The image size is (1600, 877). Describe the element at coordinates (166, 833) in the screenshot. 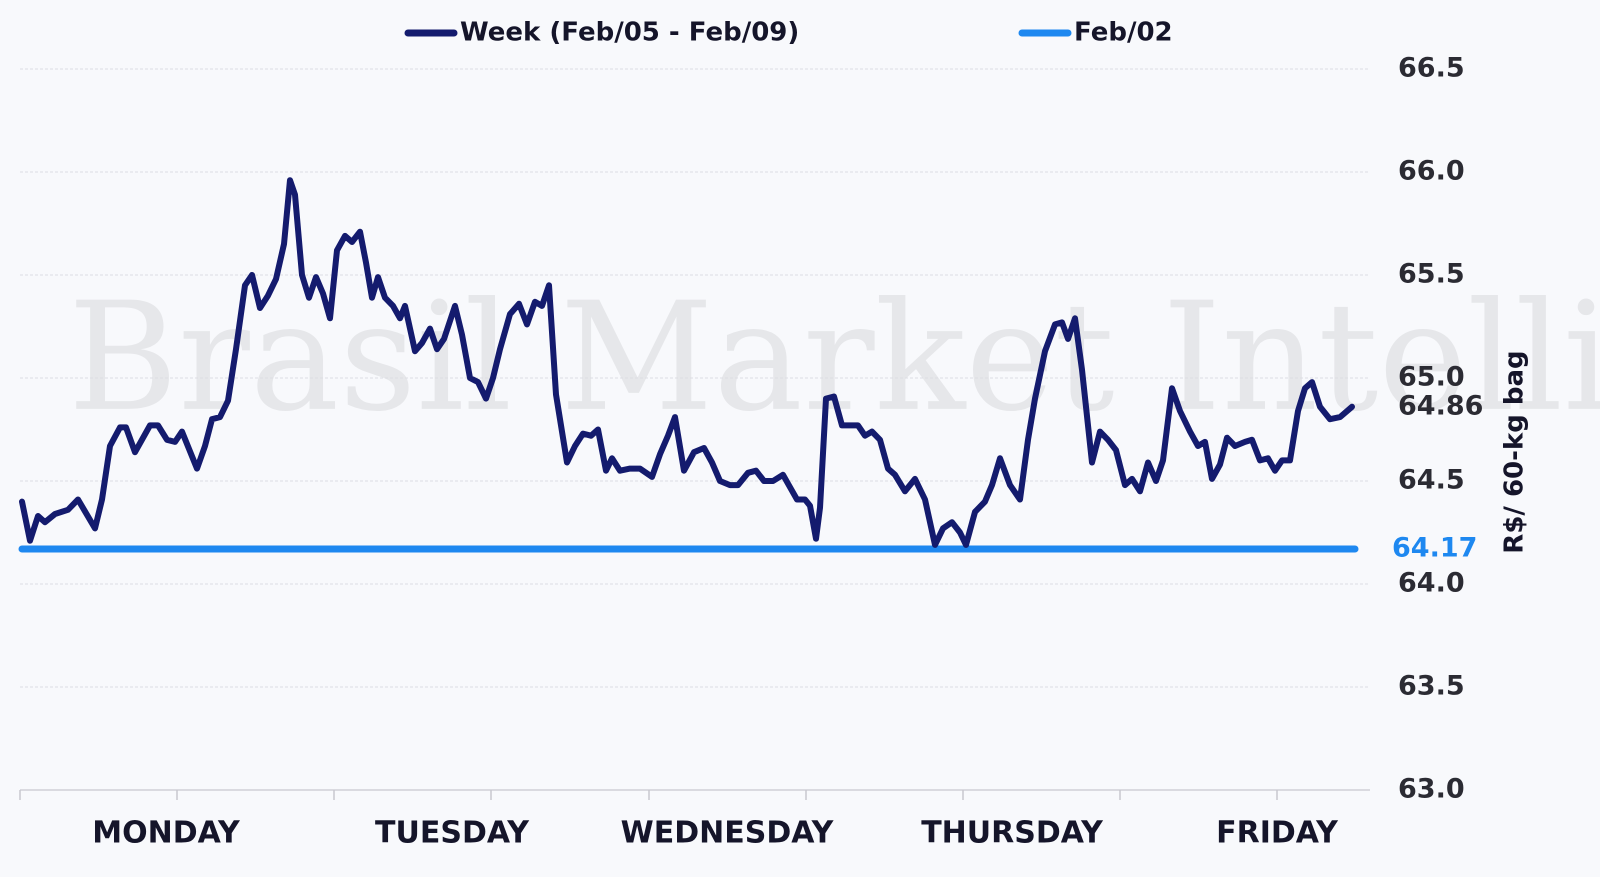

I see `x-tick-label: MONDAY` at that location.